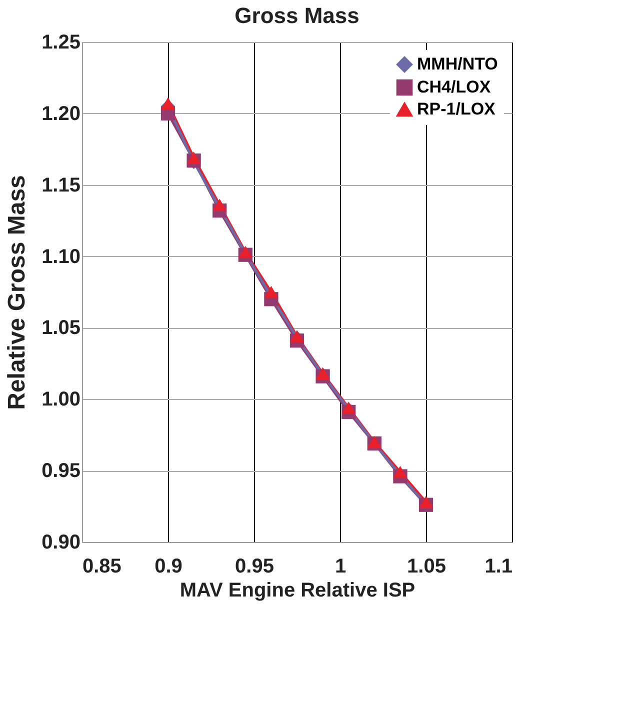 This screenshot has width=623, height=723. I want to click on legend-label: MMH/NTO, so click(457, 64).